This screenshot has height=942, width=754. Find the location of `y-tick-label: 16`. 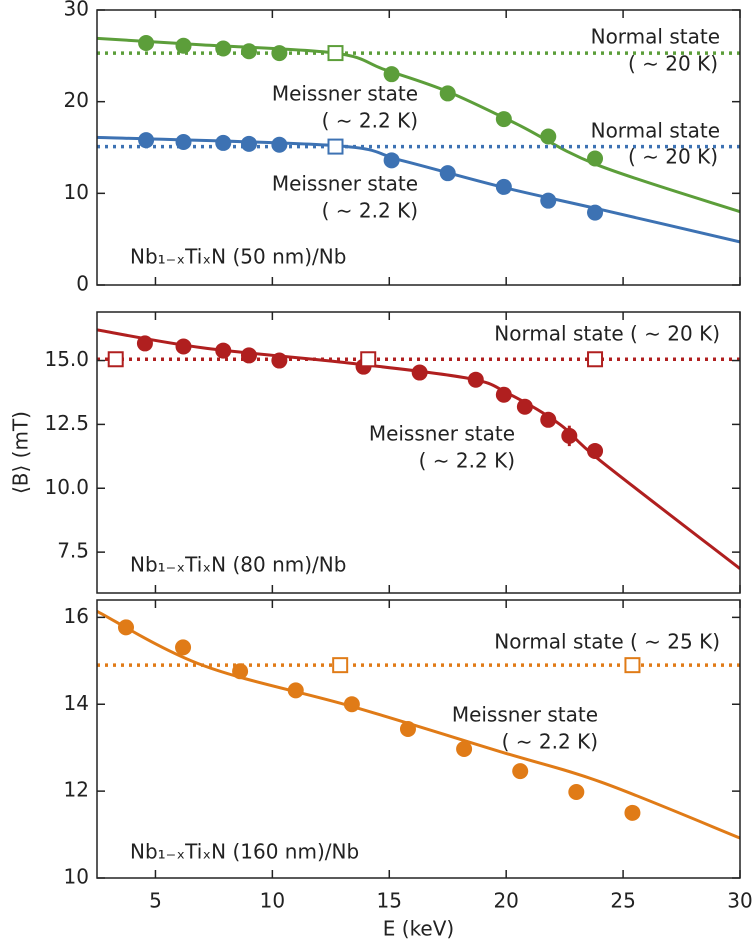

y-tick-label: 16 is located at coordinates (76, 616).